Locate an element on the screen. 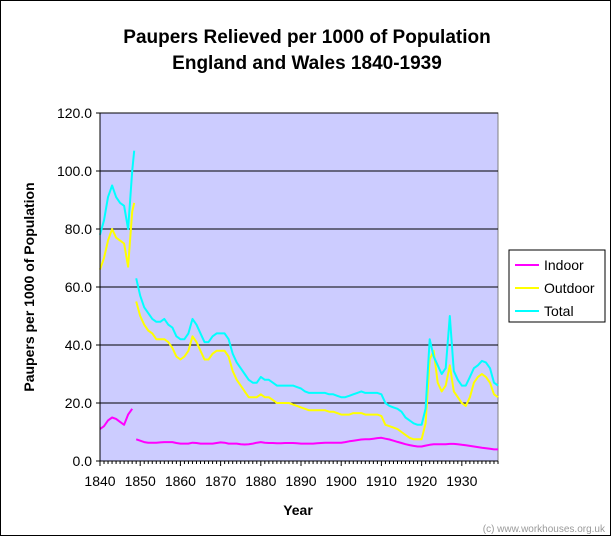 The height and width of the screenshot is (538, 613). y-tick-label-4: 80.0 is located at coordinates (78, 229).